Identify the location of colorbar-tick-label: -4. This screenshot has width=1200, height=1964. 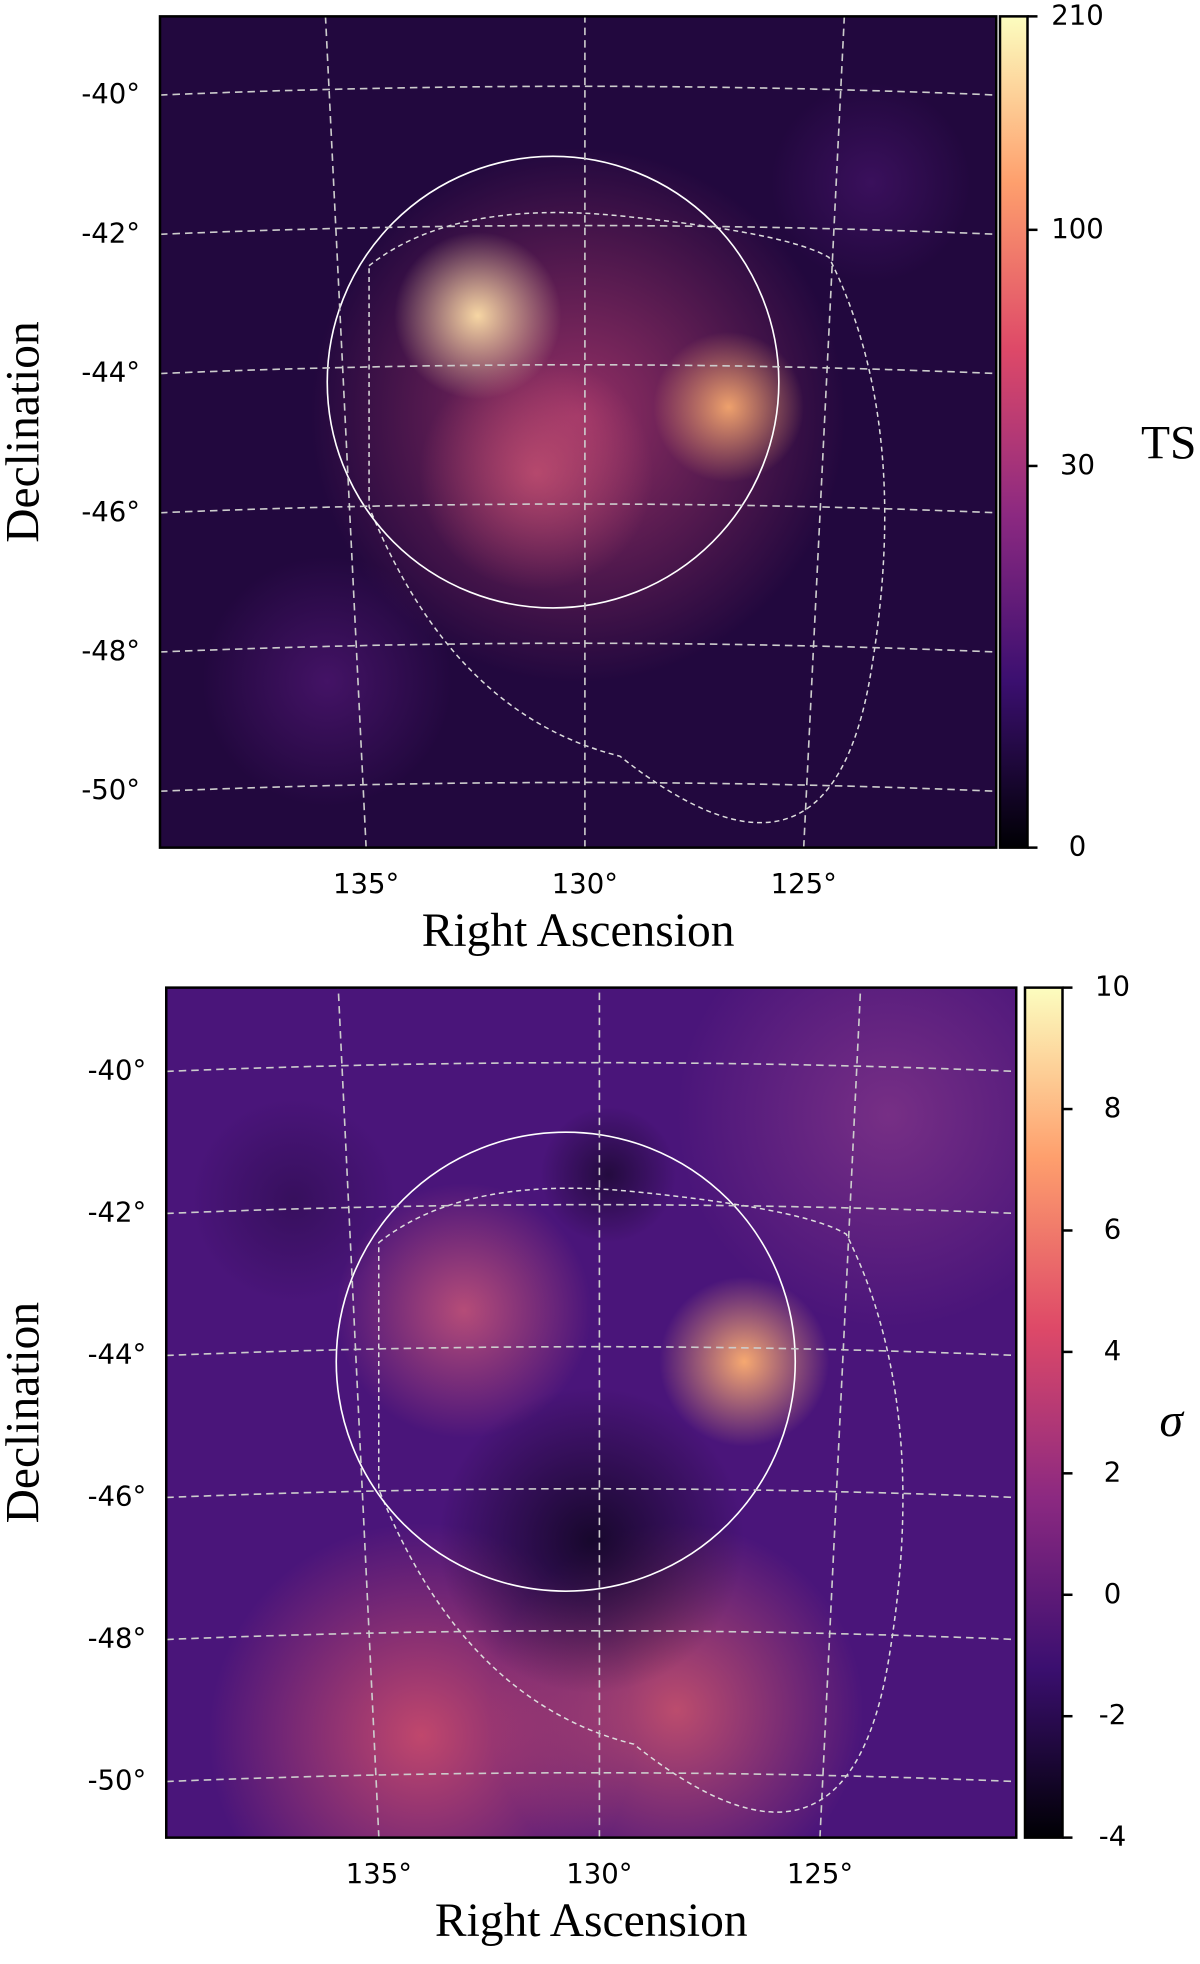
(1112, 1837).